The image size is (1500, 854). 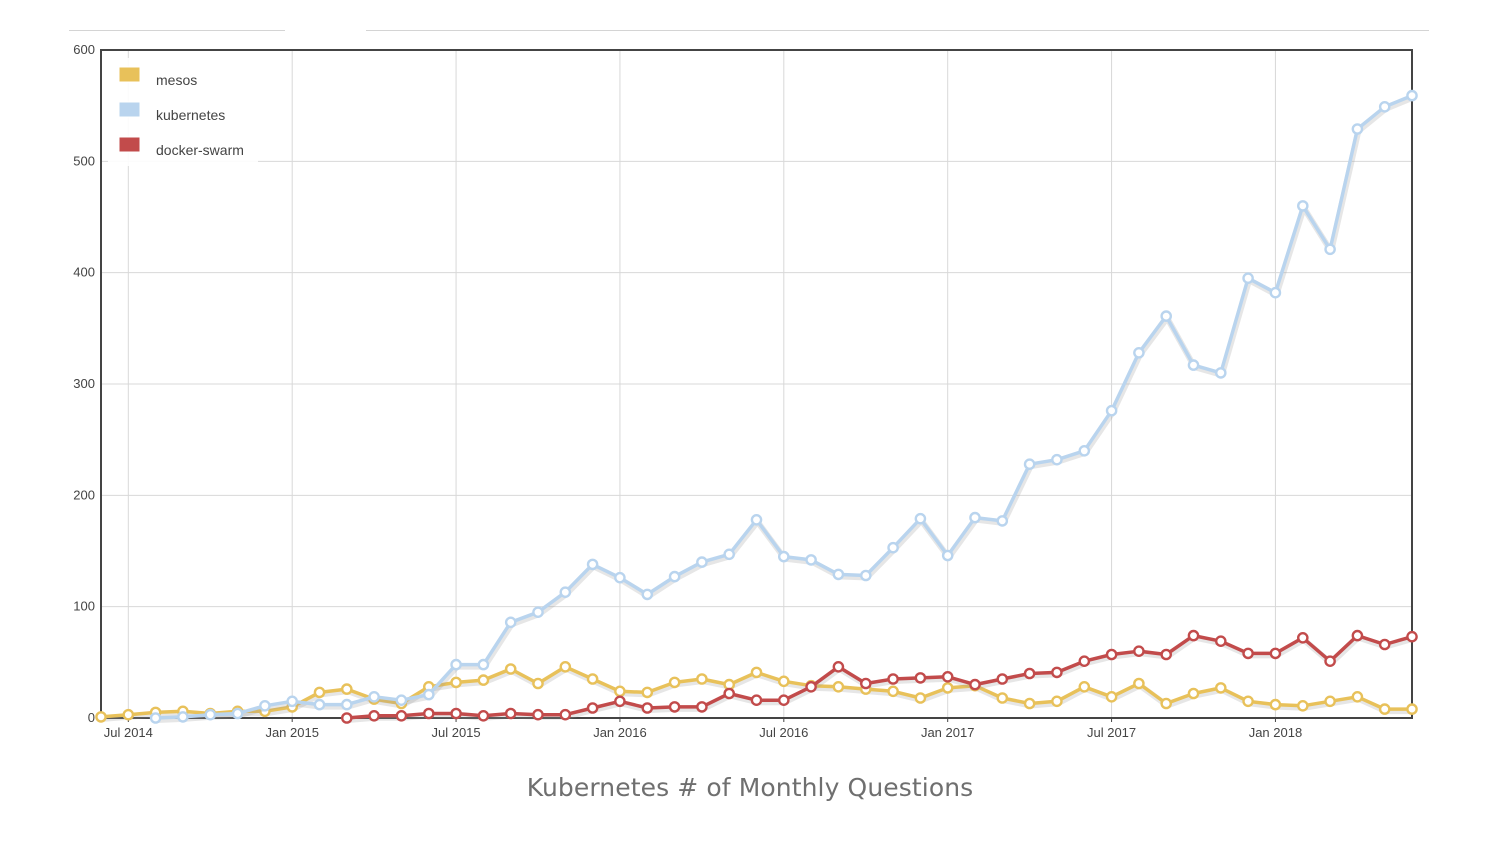 What do you see at coordinates (783, 732) in the screenshot?
I see `x-tick-label: Jul 2016` at bounding box center [783, 732].